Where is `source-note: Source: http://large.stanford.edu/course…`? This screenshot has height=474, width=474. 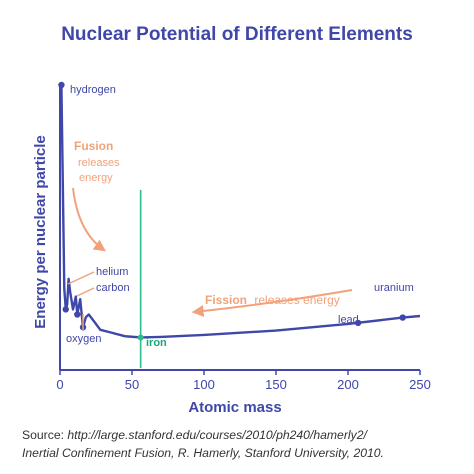
source-note: Source: http://large.stanford.edu/course… is located at coordinates (242, 444).